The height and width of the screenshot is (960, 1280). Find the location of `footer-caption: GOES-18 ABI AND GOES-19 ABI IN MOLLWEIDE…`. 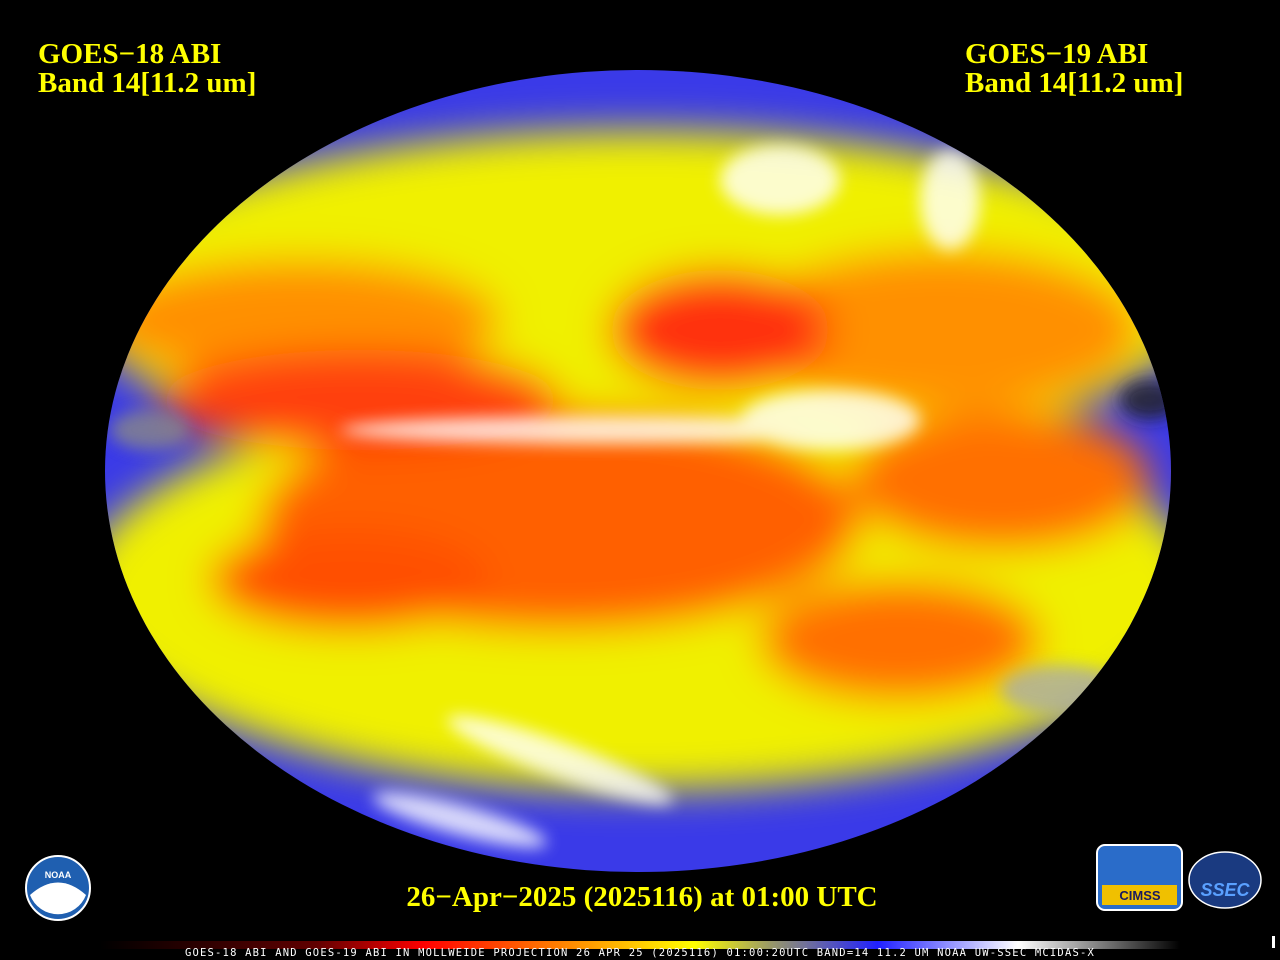

footer-caption: GOES-18 ABI AND GOES-19 ABI IN MOLLWEIDE… is located at coordinates (640, 953).